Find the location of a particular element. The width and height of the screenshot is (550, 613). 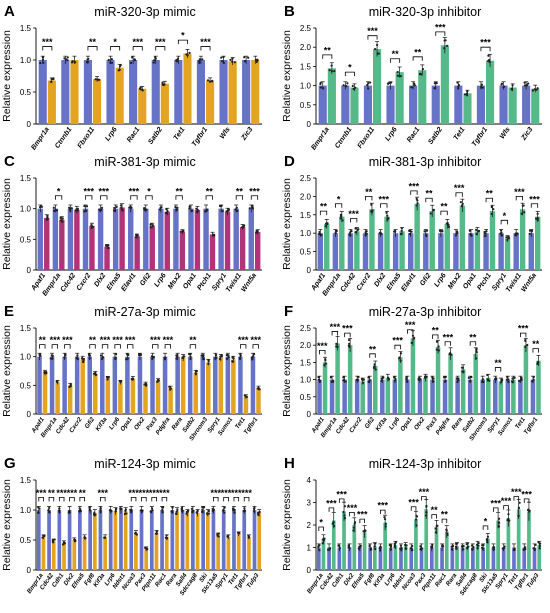

x-tick-label: Lrp6 is located at coordinates (391, 134).